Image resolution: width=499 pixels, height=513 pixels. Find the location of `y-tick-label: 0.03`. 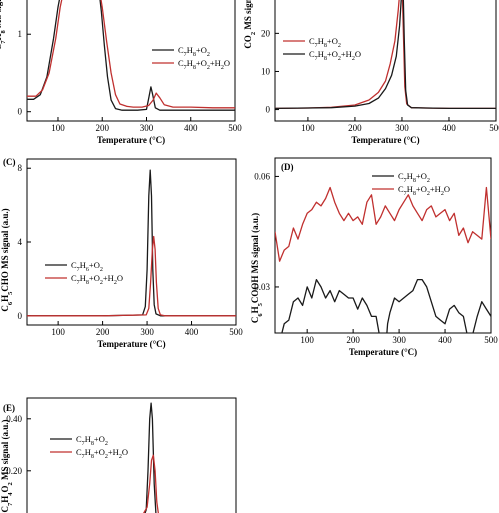

y-tick-label: 0.03 is located at coordinates (262, 287).